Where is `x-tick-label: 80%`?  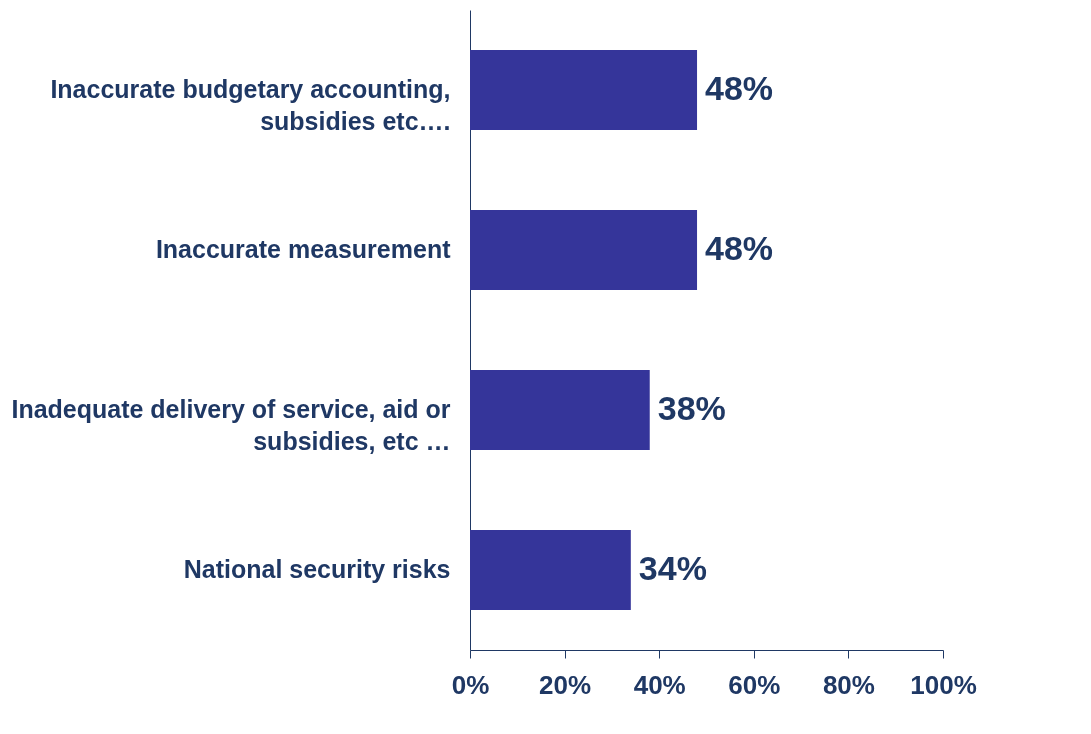 x-tick-label: 80% is located at coordinates (848, 684).